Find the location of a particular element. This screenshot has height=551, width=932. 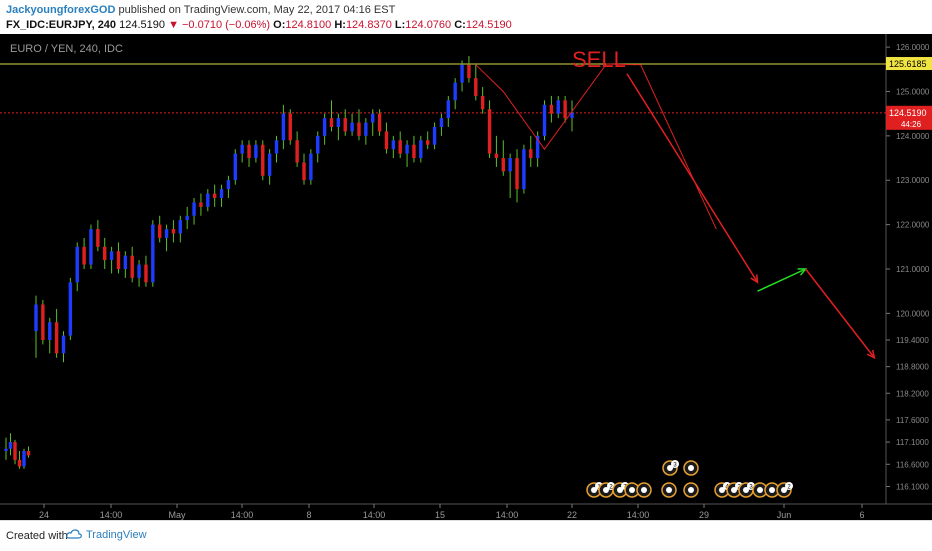

event-icons: 12742323 is located at coordinates (689, 479).